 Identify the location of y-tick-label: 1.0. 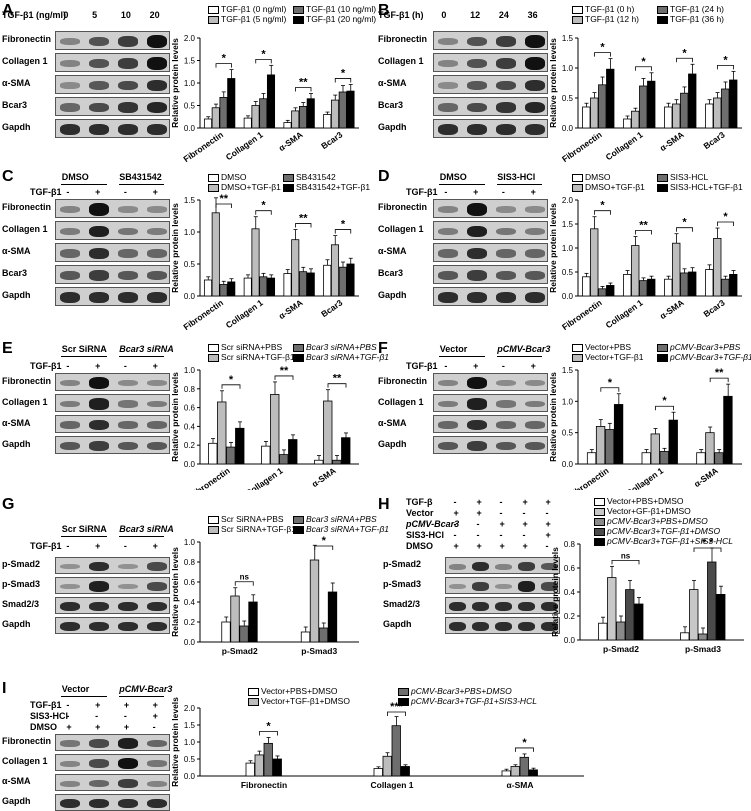
(568, 248).